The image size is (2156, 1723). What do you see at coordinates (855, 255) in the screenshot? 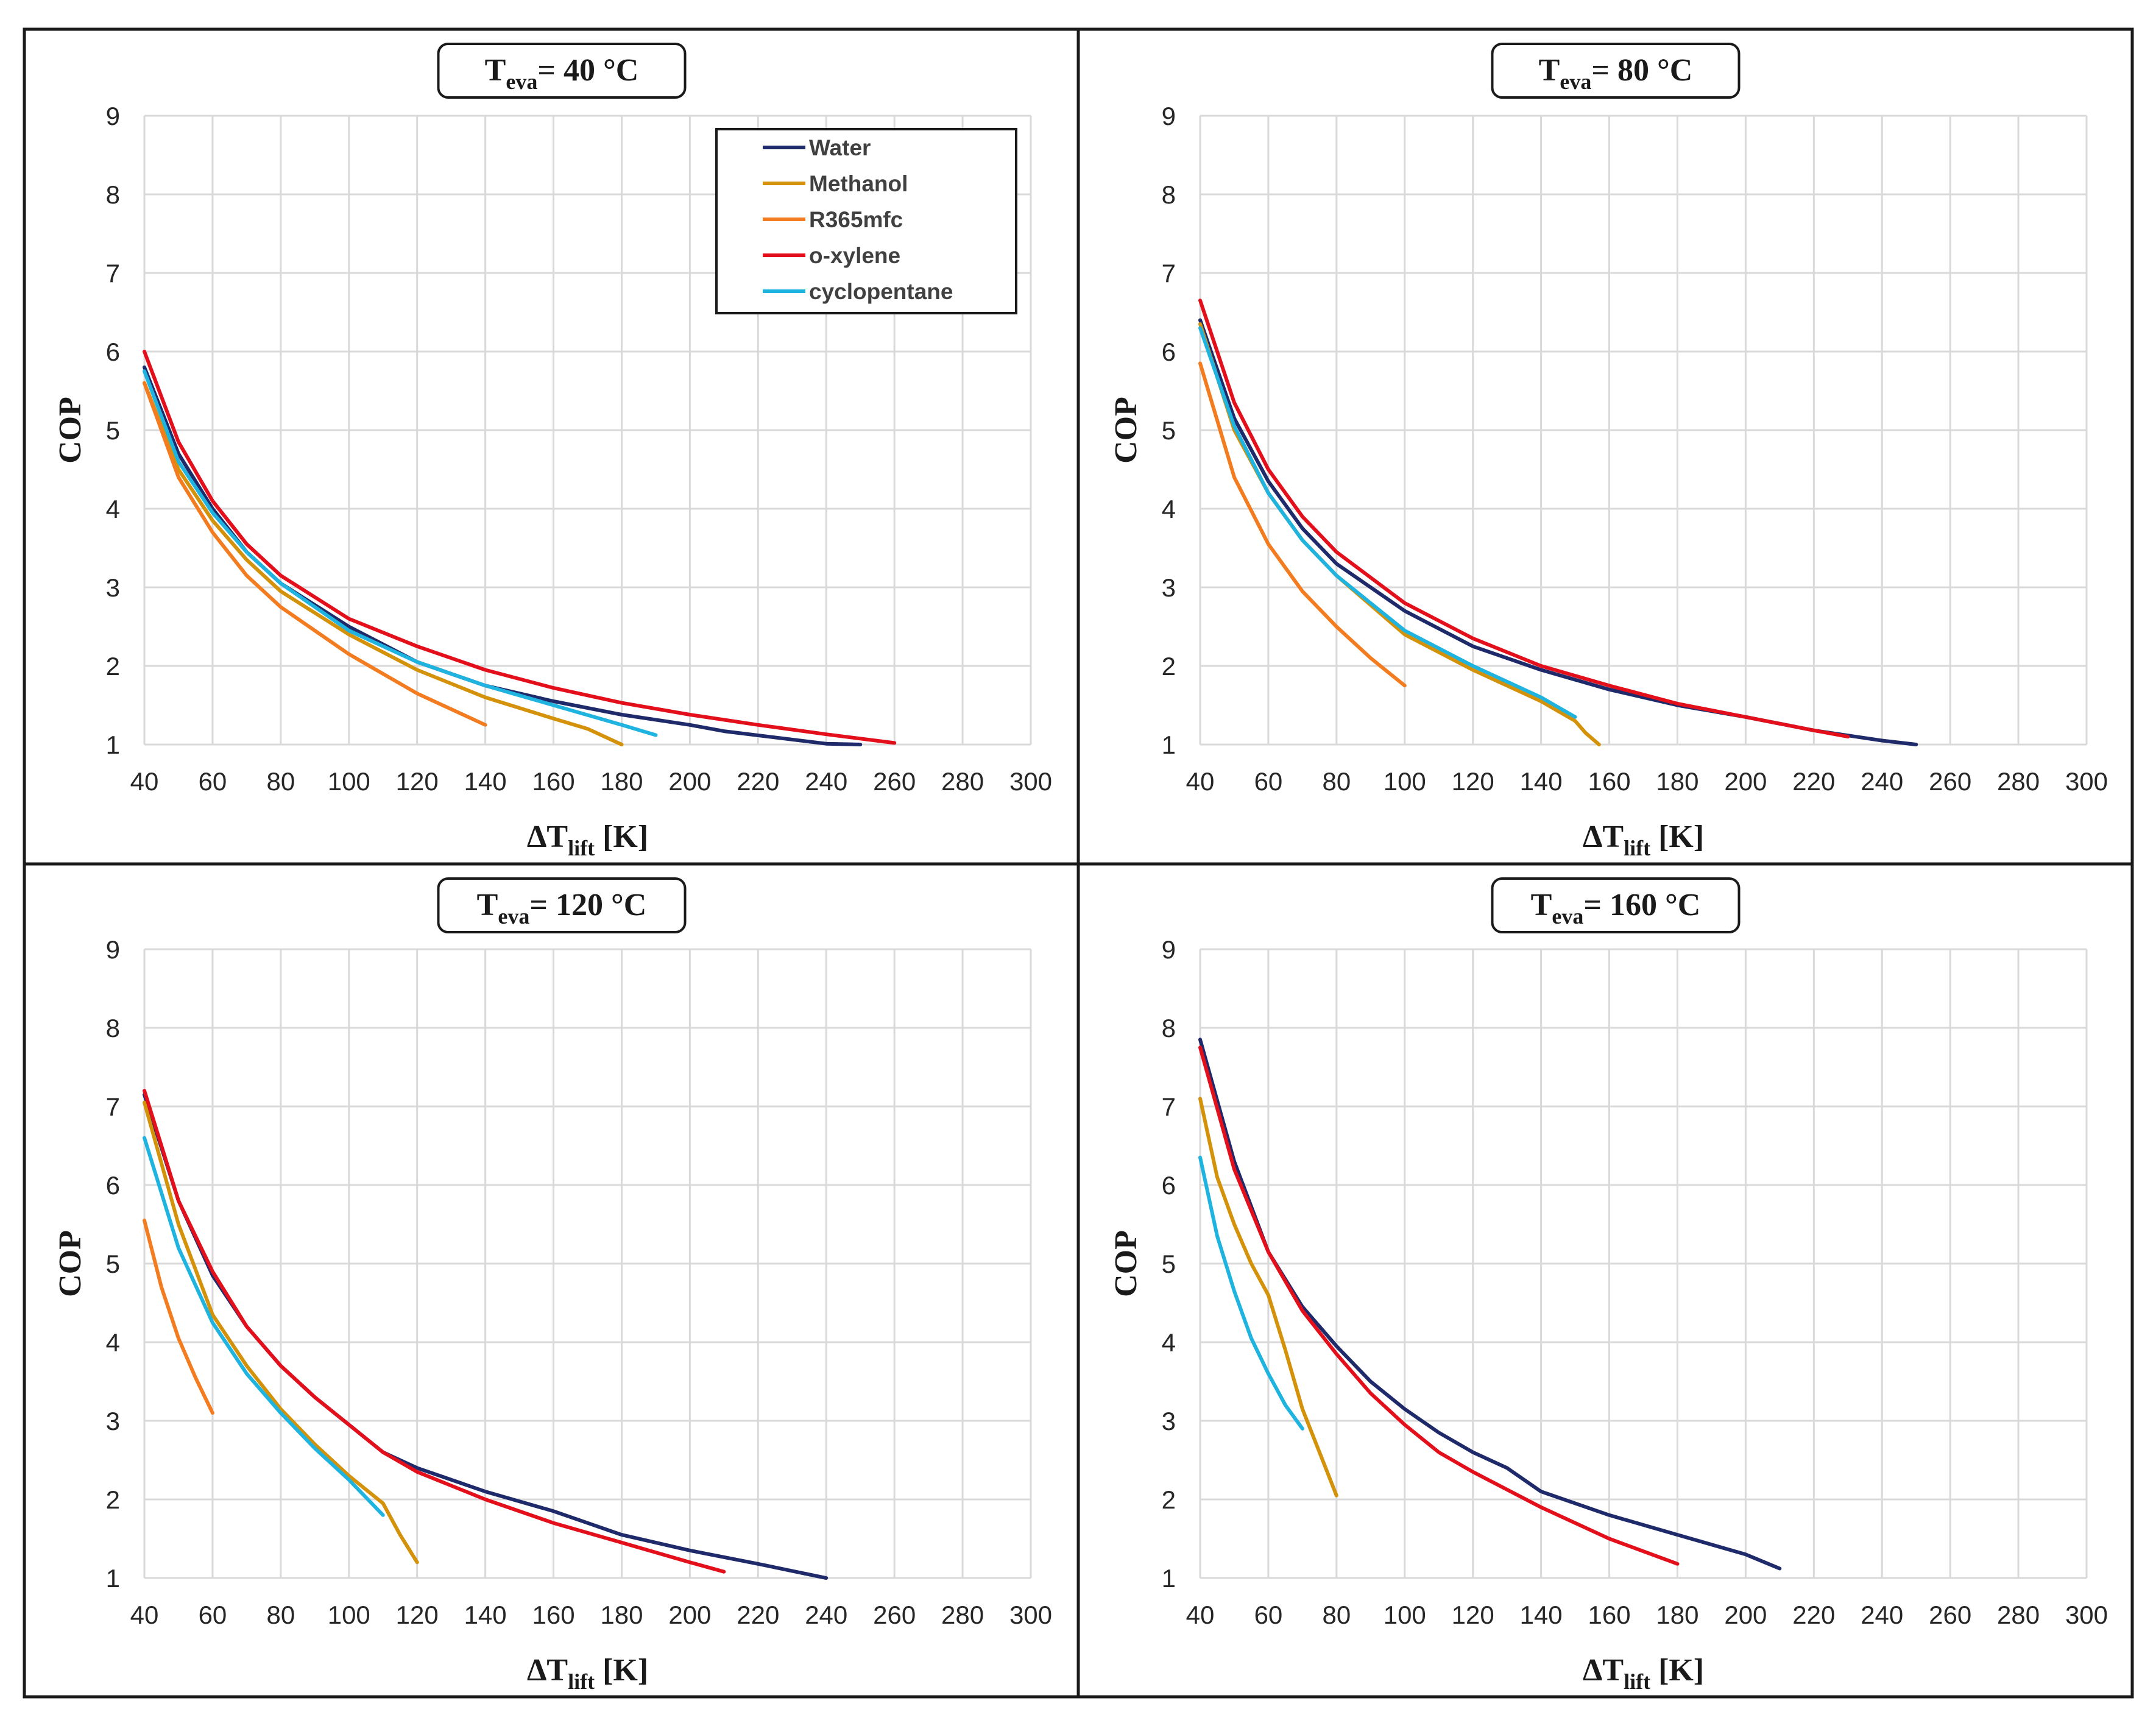
I see `legend-label-o-xylene: o-xylene` at bounding box center [855, 255].